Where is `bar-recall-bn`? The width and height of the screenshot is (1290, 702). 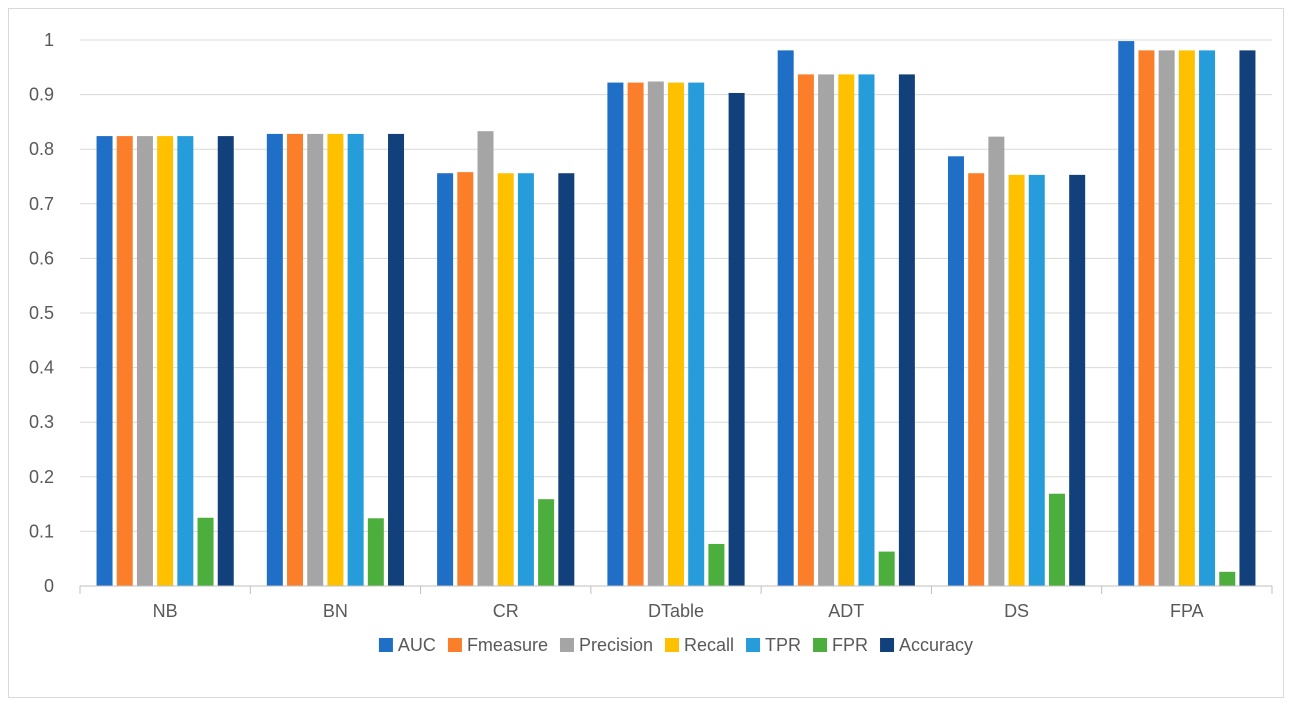
bar-recall-bn is located at coordinates (335, 360).